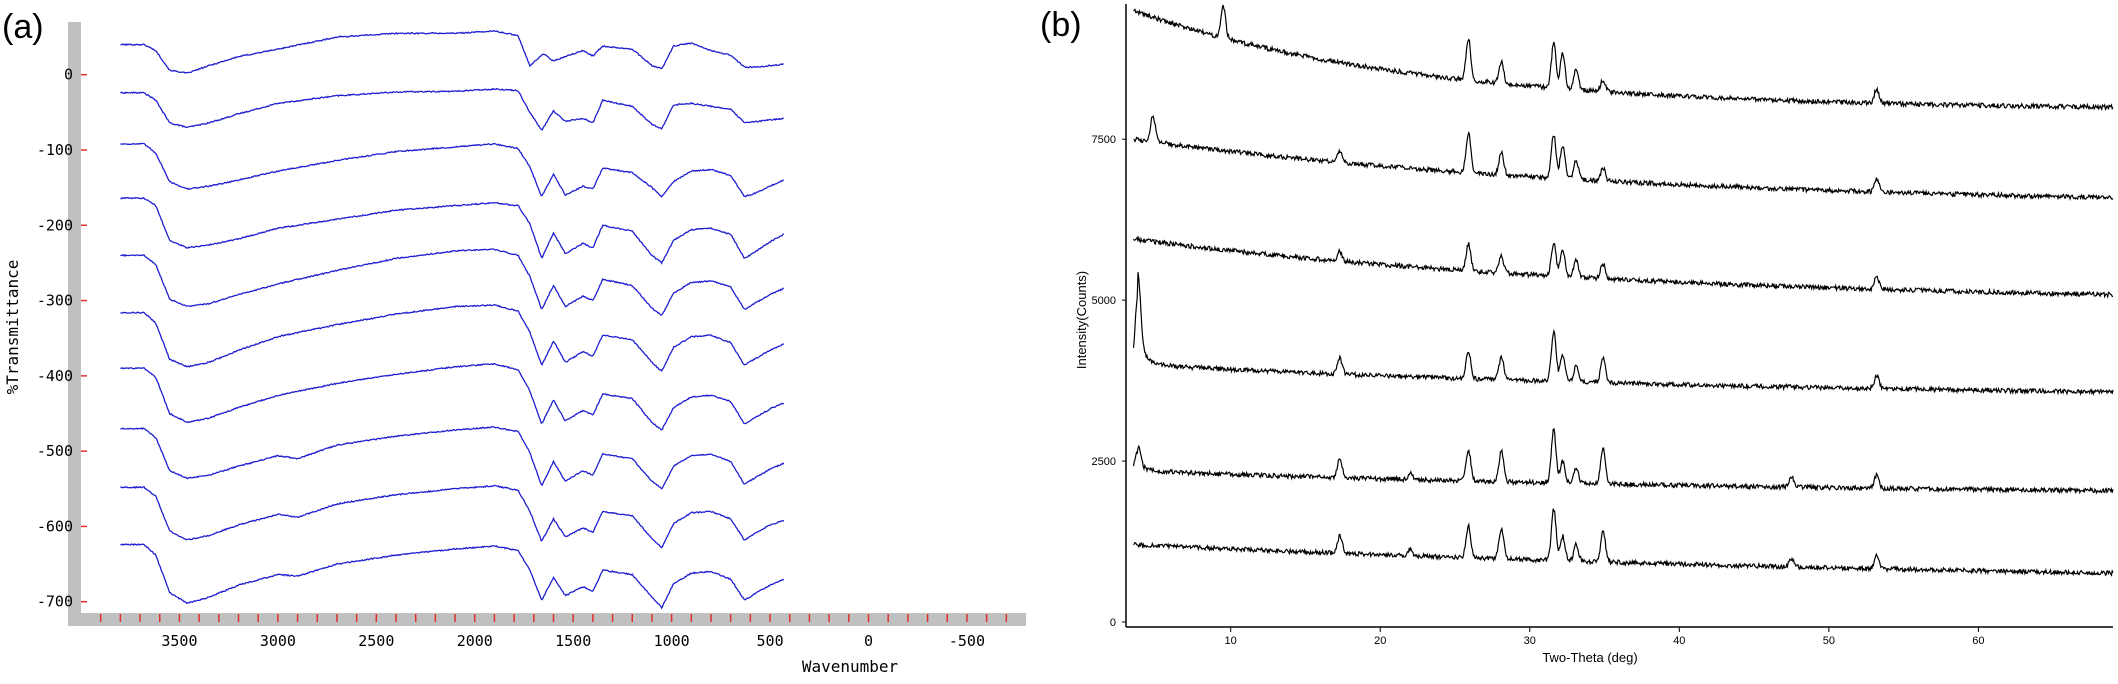 The height and width of the screenshot is (684, 2118). I want to click on x-tick-label: 3500, so click(179, 641).